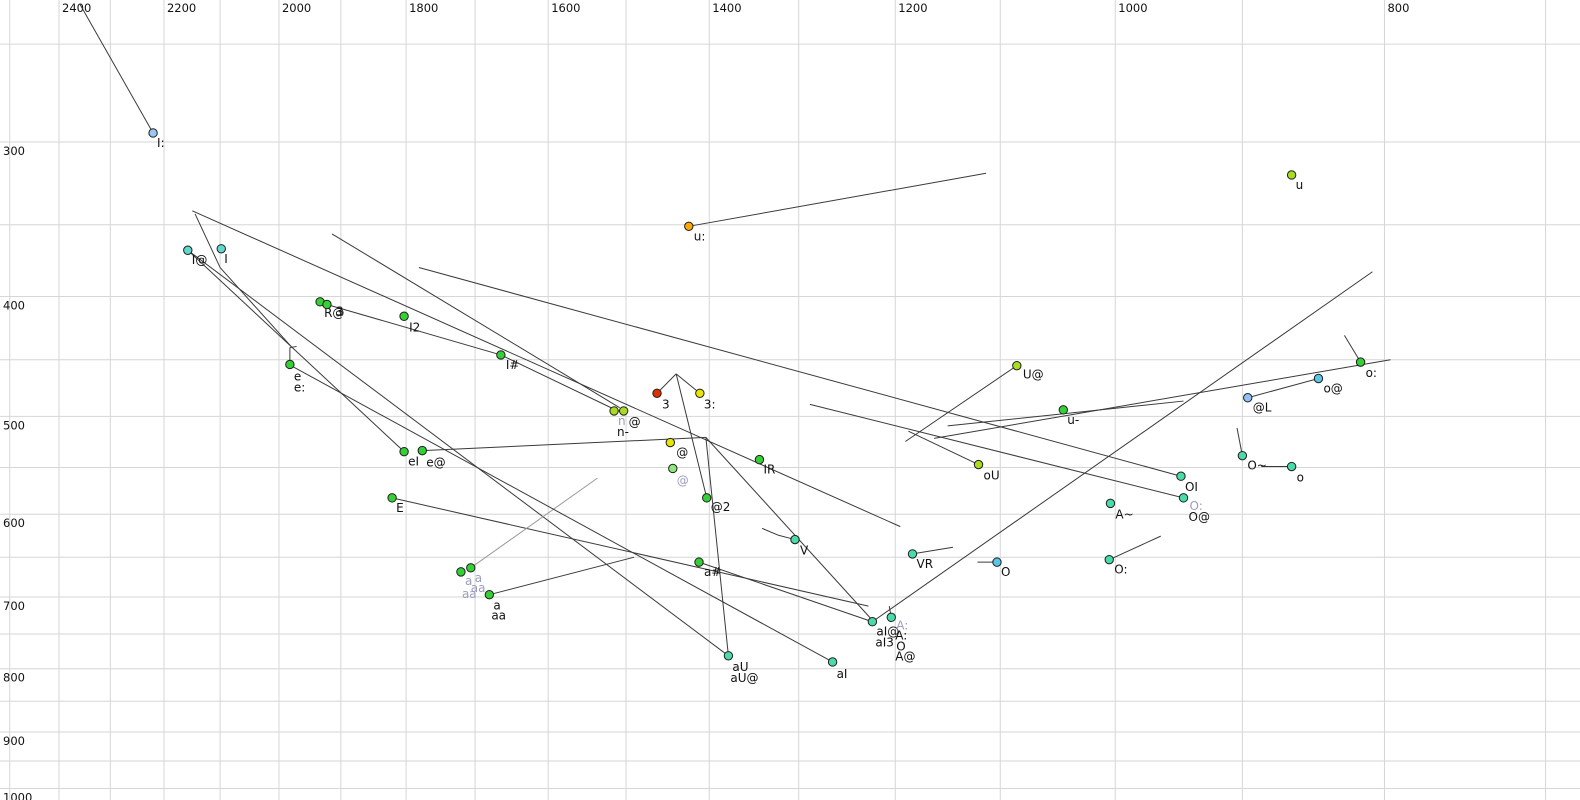 This screenshot has width=1580, height=800. I want to click on vowel-point-IR, so click(759, 459).